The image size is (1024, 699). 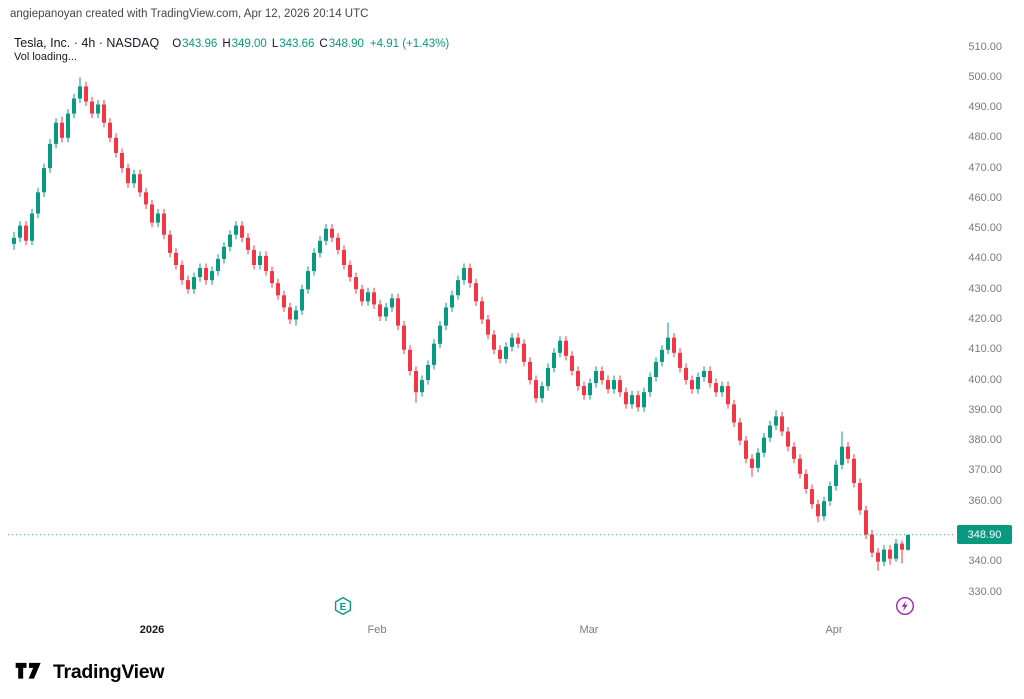 What do you see at coordinates (512, 633) in the screenshot?
I see `time-axis: 2026 Feb Mar Apr` at bounding box center [512, 633].